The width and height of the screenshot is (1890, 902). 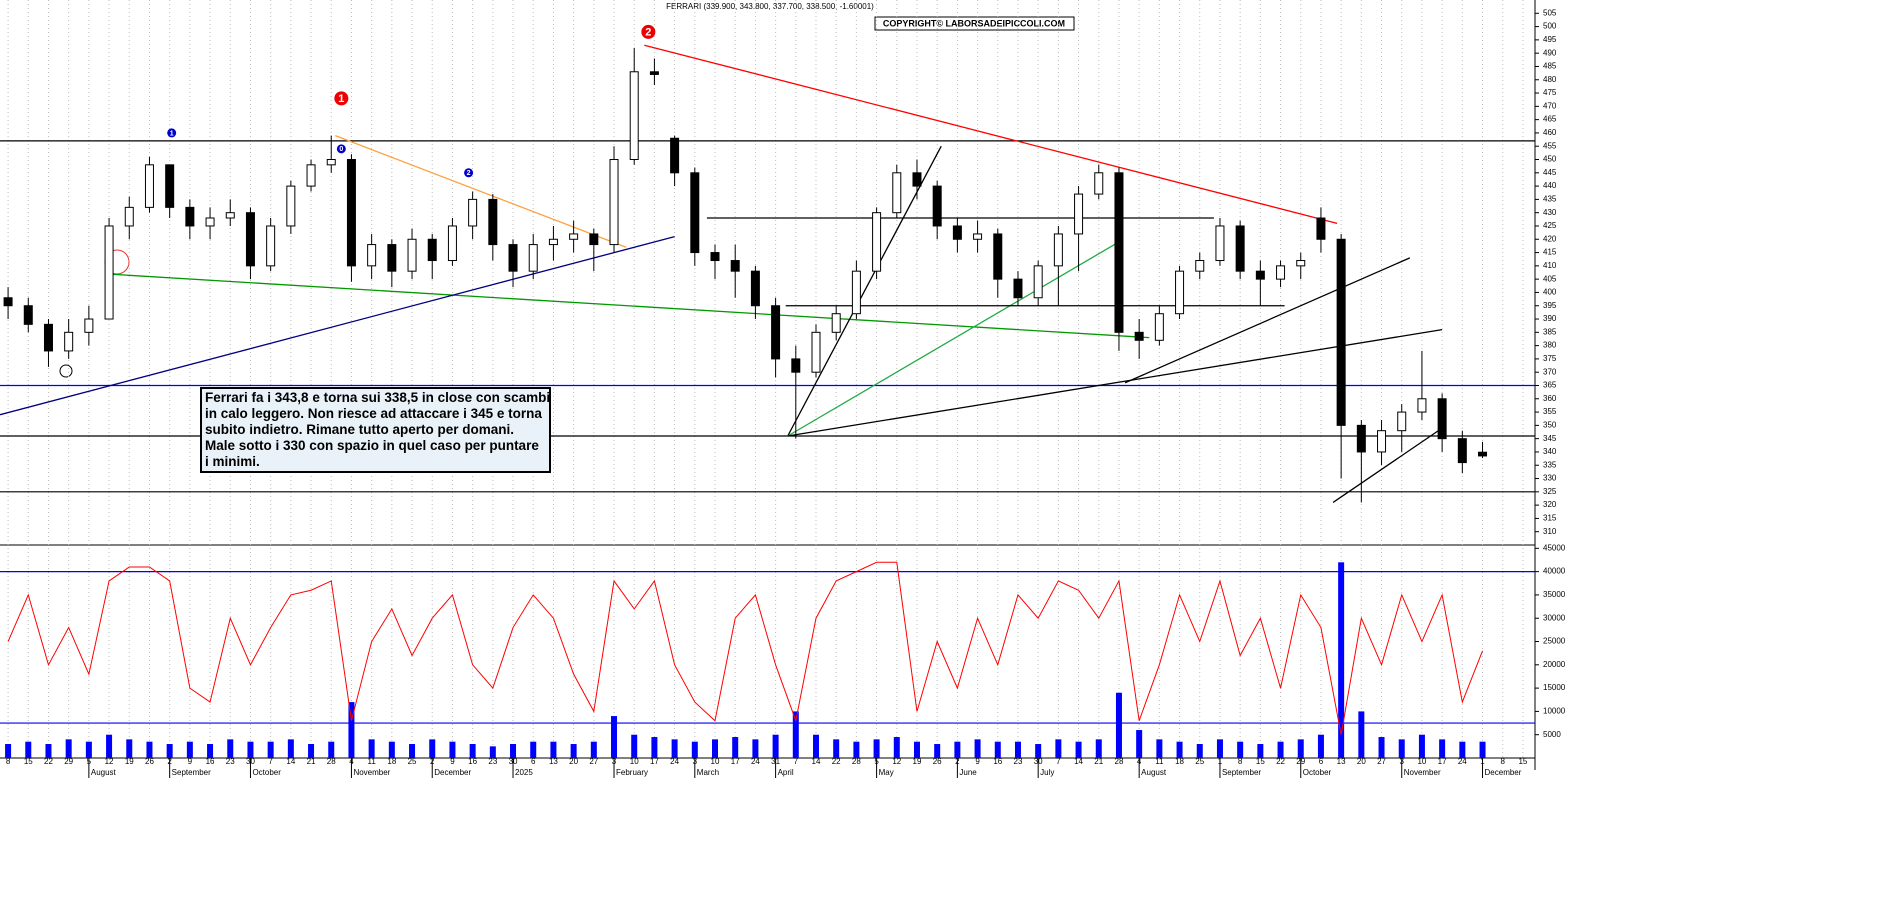 What do you see at coordinates (1550, 451) in the screenshot?
I see `y-tick-label: 340` at bounding box center [1550, 451].